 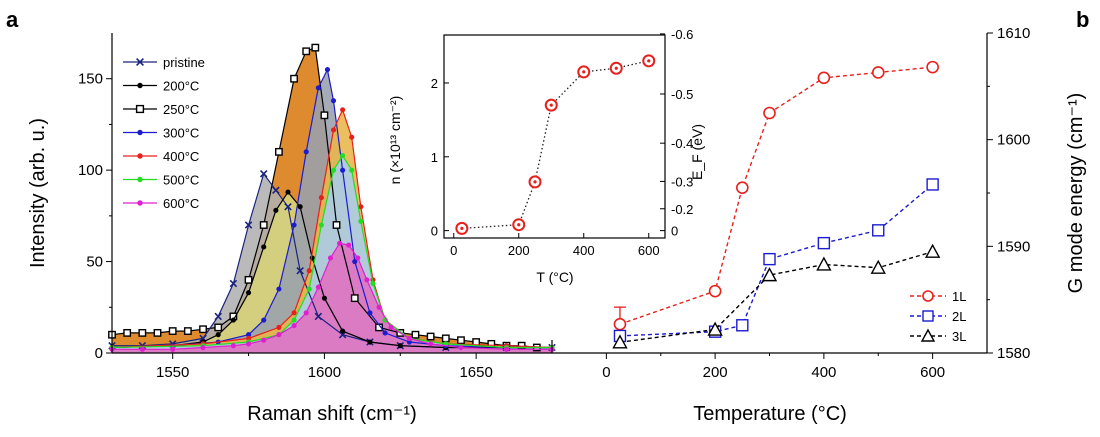 What do you see at coordinates (776, 297) in the screenshot?
I see `g-mode-line` at bounding box center [776, 297].